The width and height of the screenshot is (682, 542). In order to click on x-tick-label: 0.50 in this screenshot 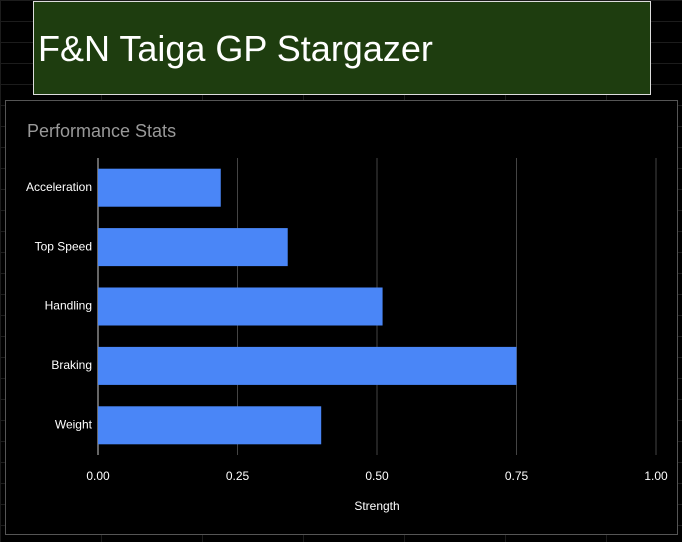, I will do `click(377, 476)`.